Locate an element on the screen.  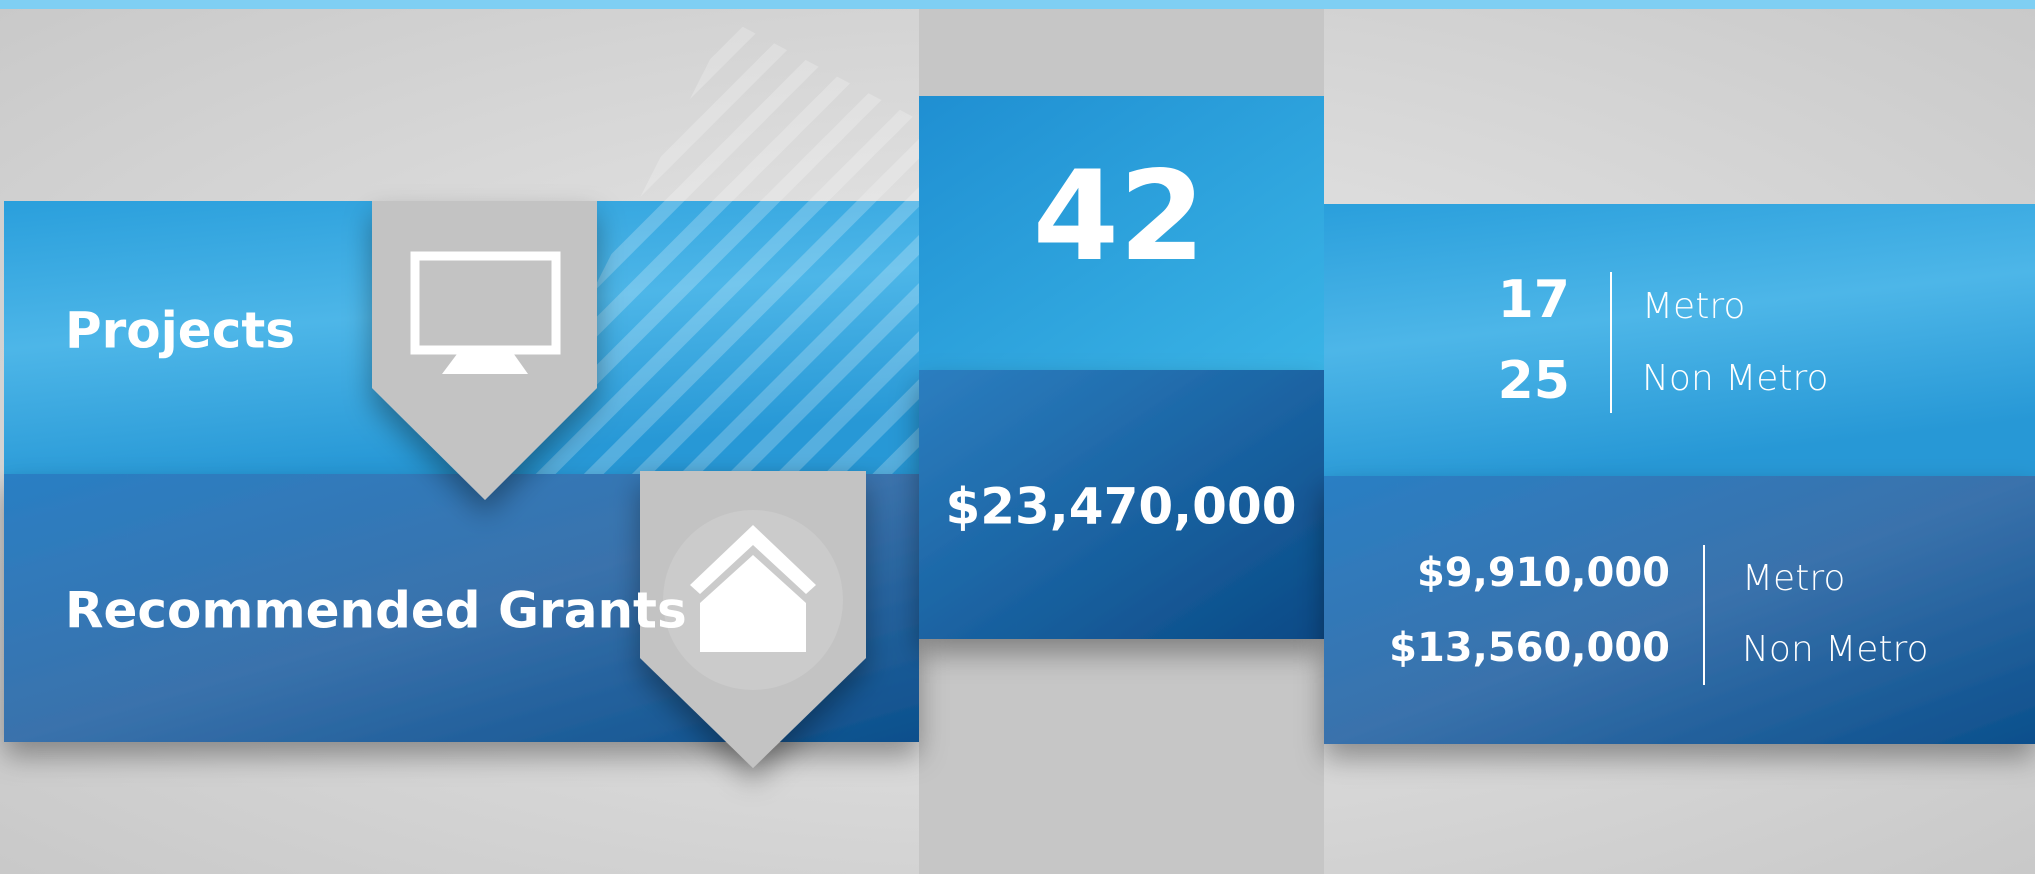
total: 42 is located at coordinates (1119, 217).